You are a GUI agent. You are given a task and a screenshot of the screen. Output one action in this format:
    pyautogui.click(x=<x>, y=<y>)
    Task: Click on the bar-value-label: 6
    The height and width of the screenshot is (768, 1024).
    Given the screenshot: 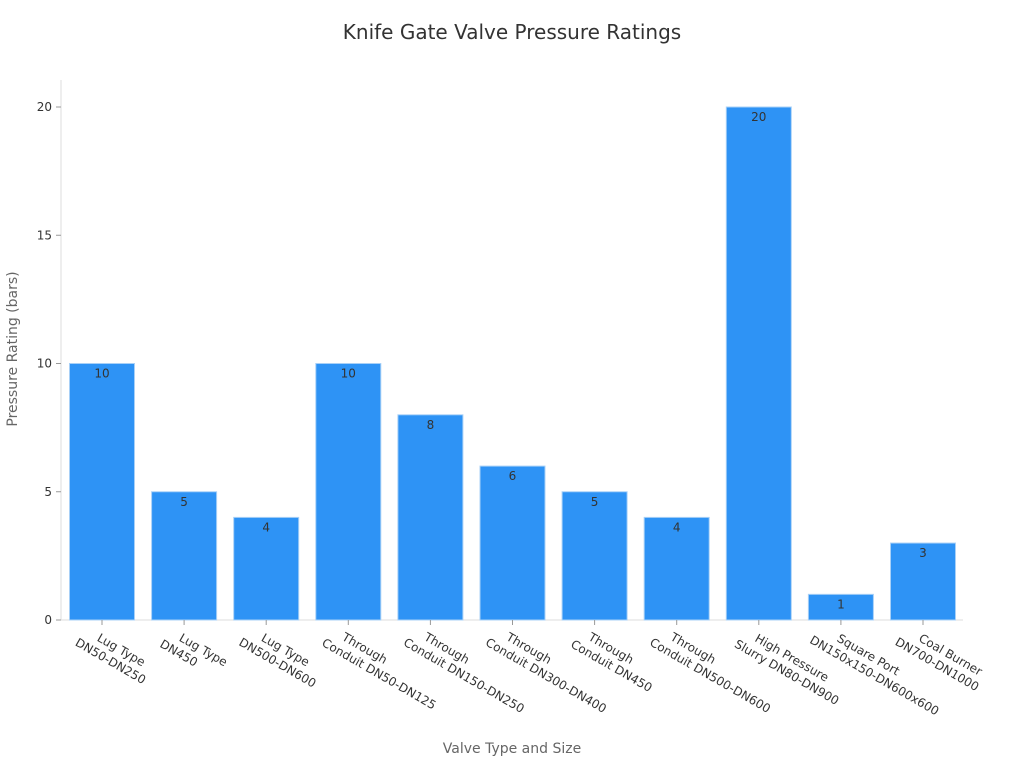 What is the action you would take?
    pyautogui.click(x=513, y=476)
    